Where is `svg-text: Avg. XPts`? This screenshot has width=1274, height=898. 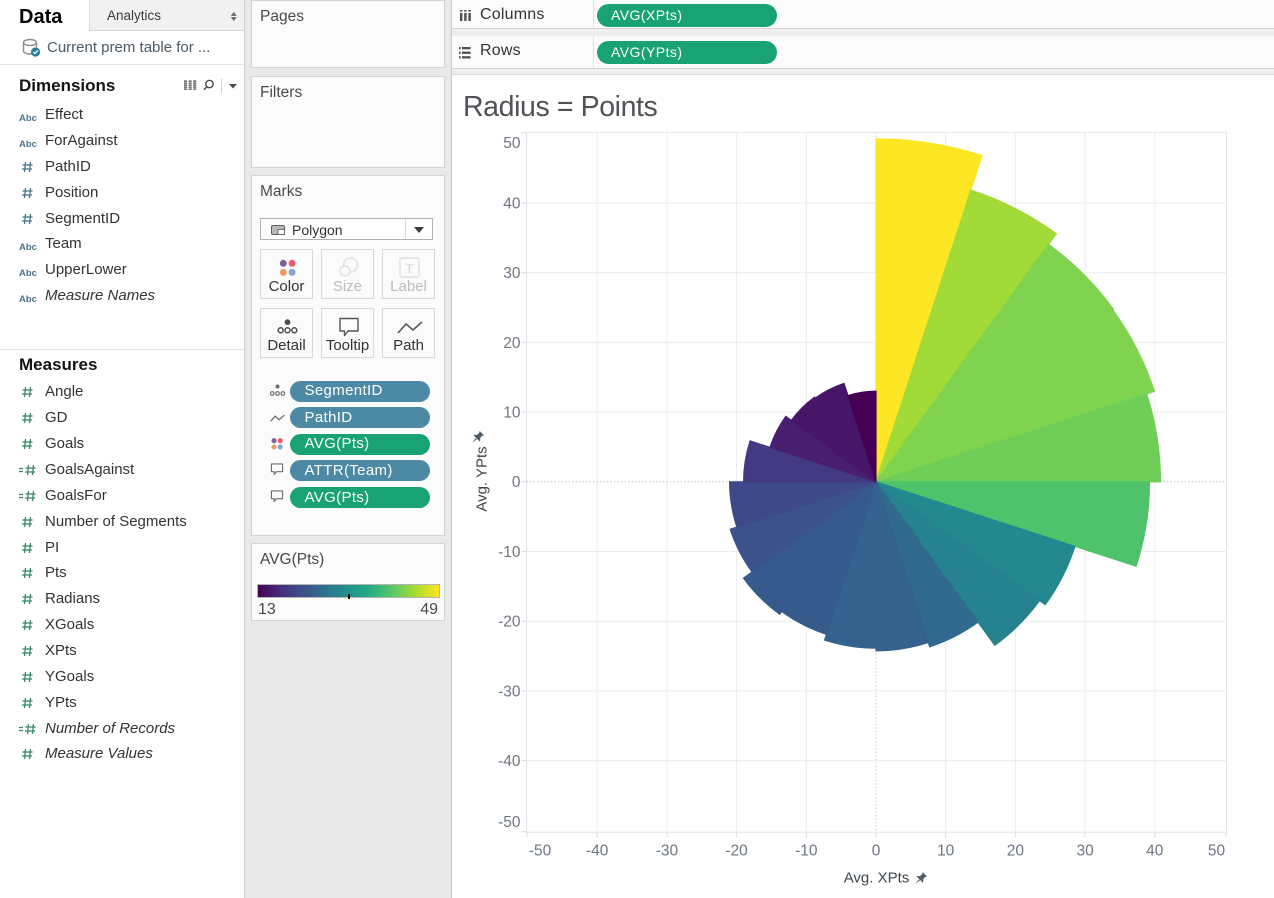
svg-text: Avg. XPts is located at coordinates (877, 878).